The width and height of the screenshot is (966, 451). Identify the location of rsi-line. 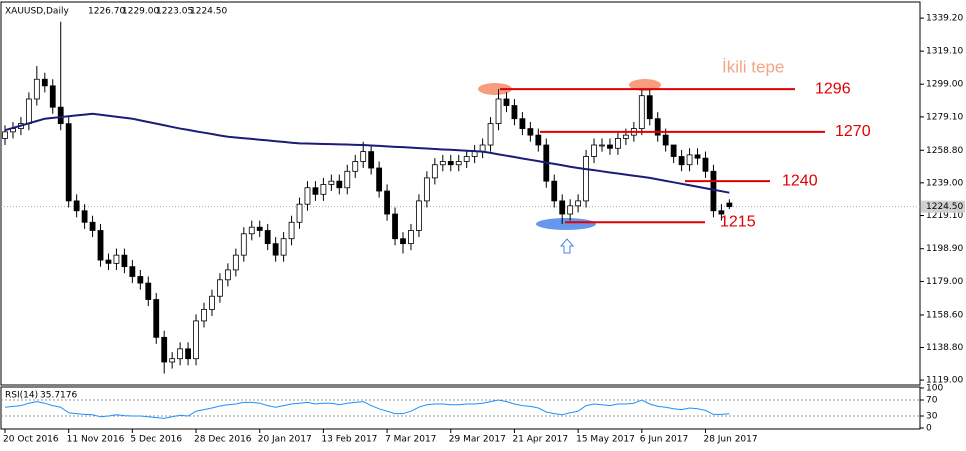
(367, 409).